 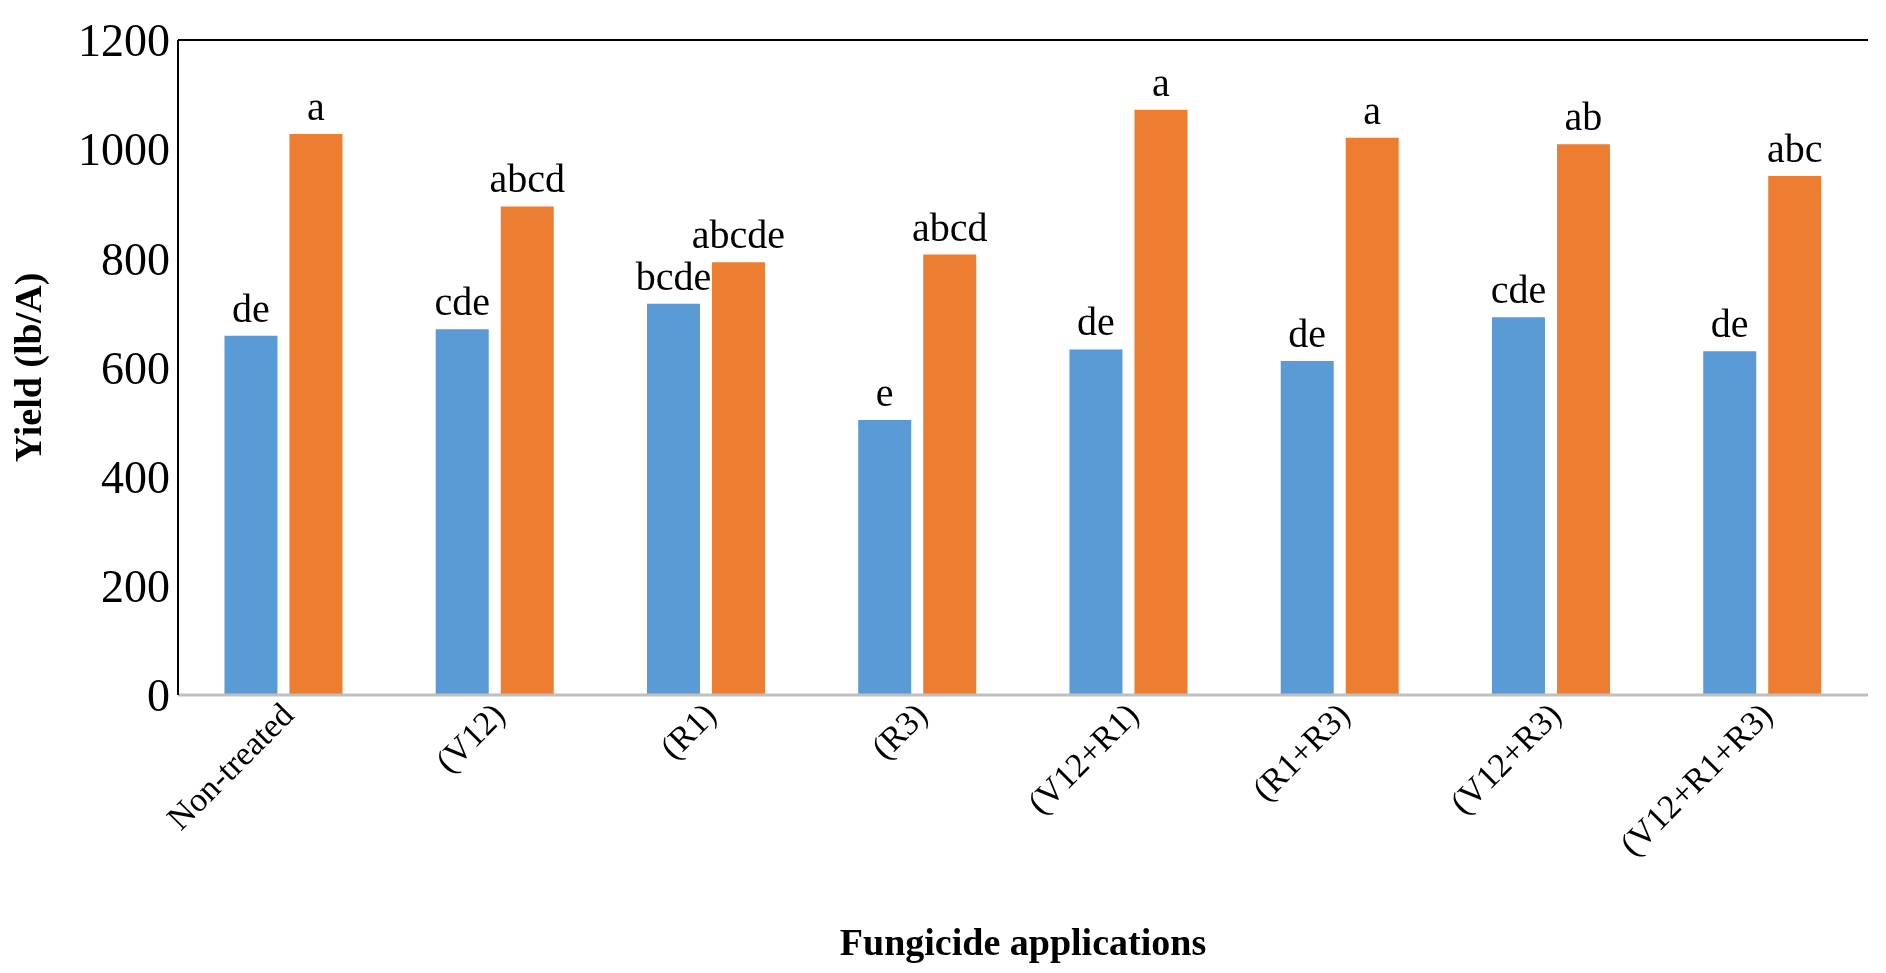 What do you see at coordinates (135, 259) in the screenshot?
I see `y-tick-label: 800` at bounding box center [135, 259].